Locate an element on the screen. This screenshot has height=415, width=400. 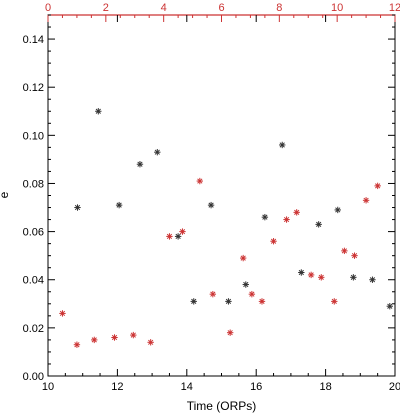
top-tick-label: 10 is located at coordinates (337, 8).